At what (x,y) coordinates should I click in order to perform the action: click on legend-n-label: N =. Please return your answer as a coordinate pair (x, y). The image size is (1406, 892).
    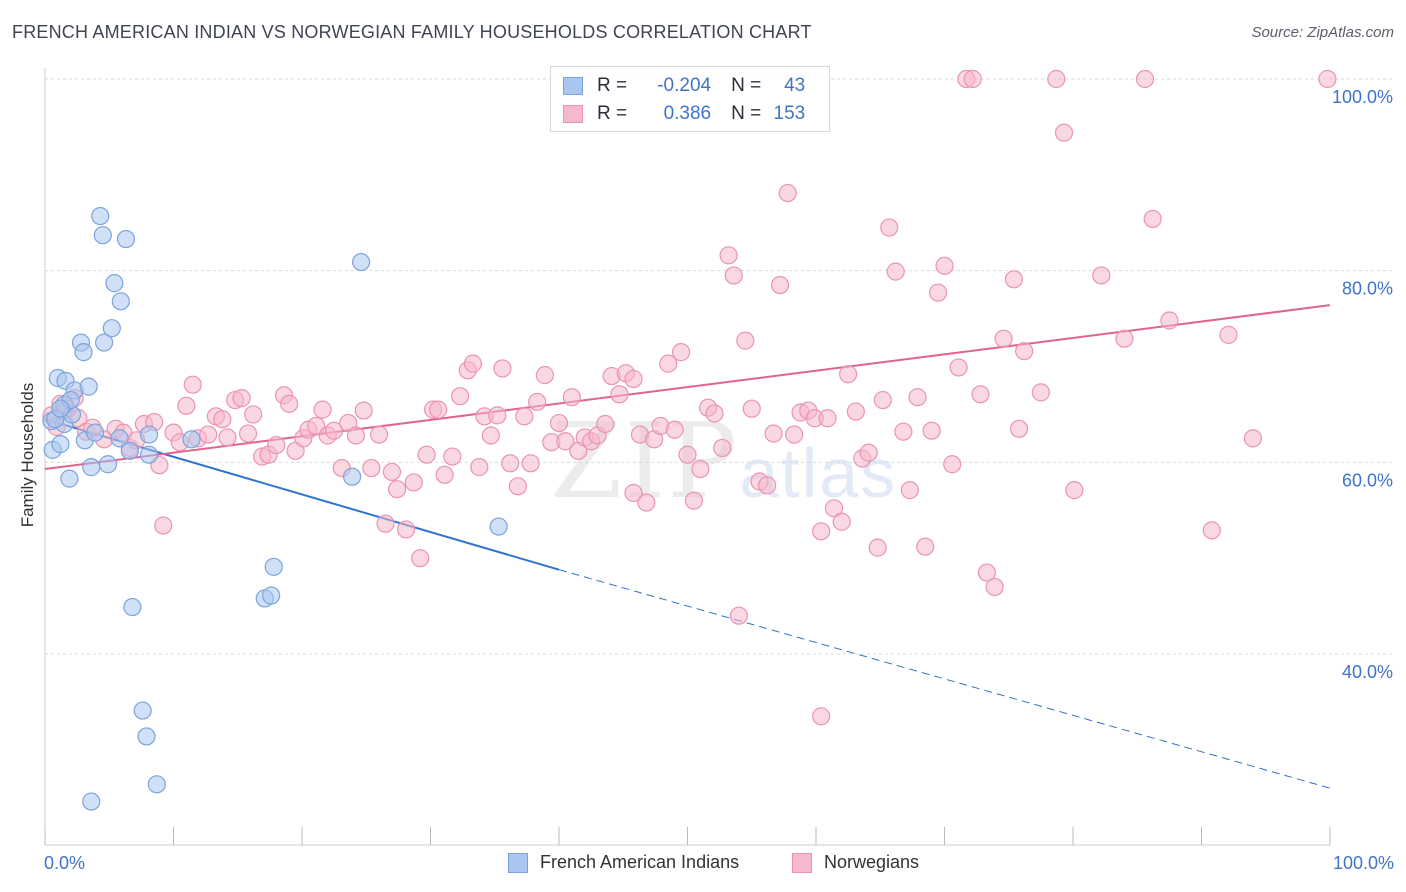
    Looking at the image, I should click on (746, 113).